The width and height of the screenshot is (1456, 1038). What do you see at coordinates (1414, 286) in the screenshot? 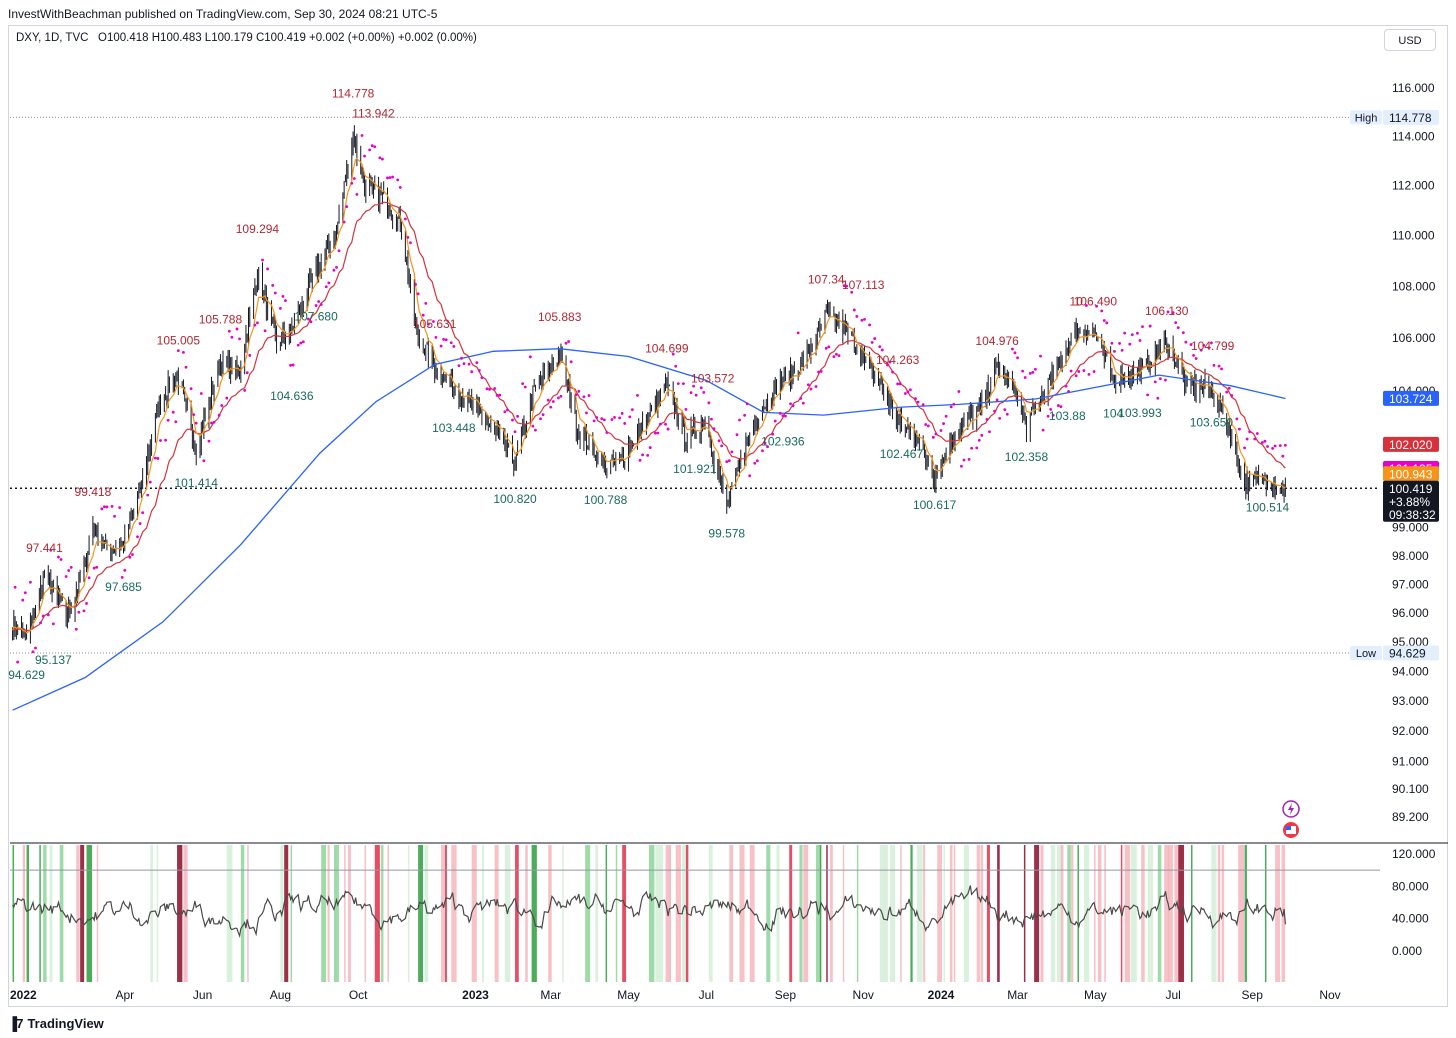
I see `price-axis-tick: 108.000` at bounding box center [1414, 286].